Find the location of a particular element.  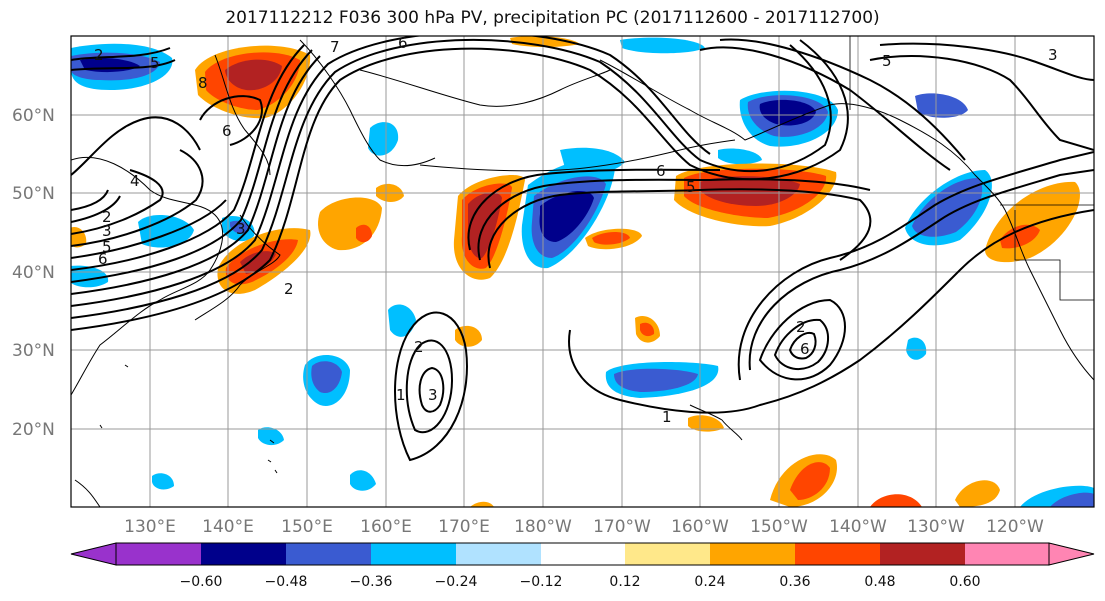

colorbar-tick: 0.24 is located at coordinates (709, 582).